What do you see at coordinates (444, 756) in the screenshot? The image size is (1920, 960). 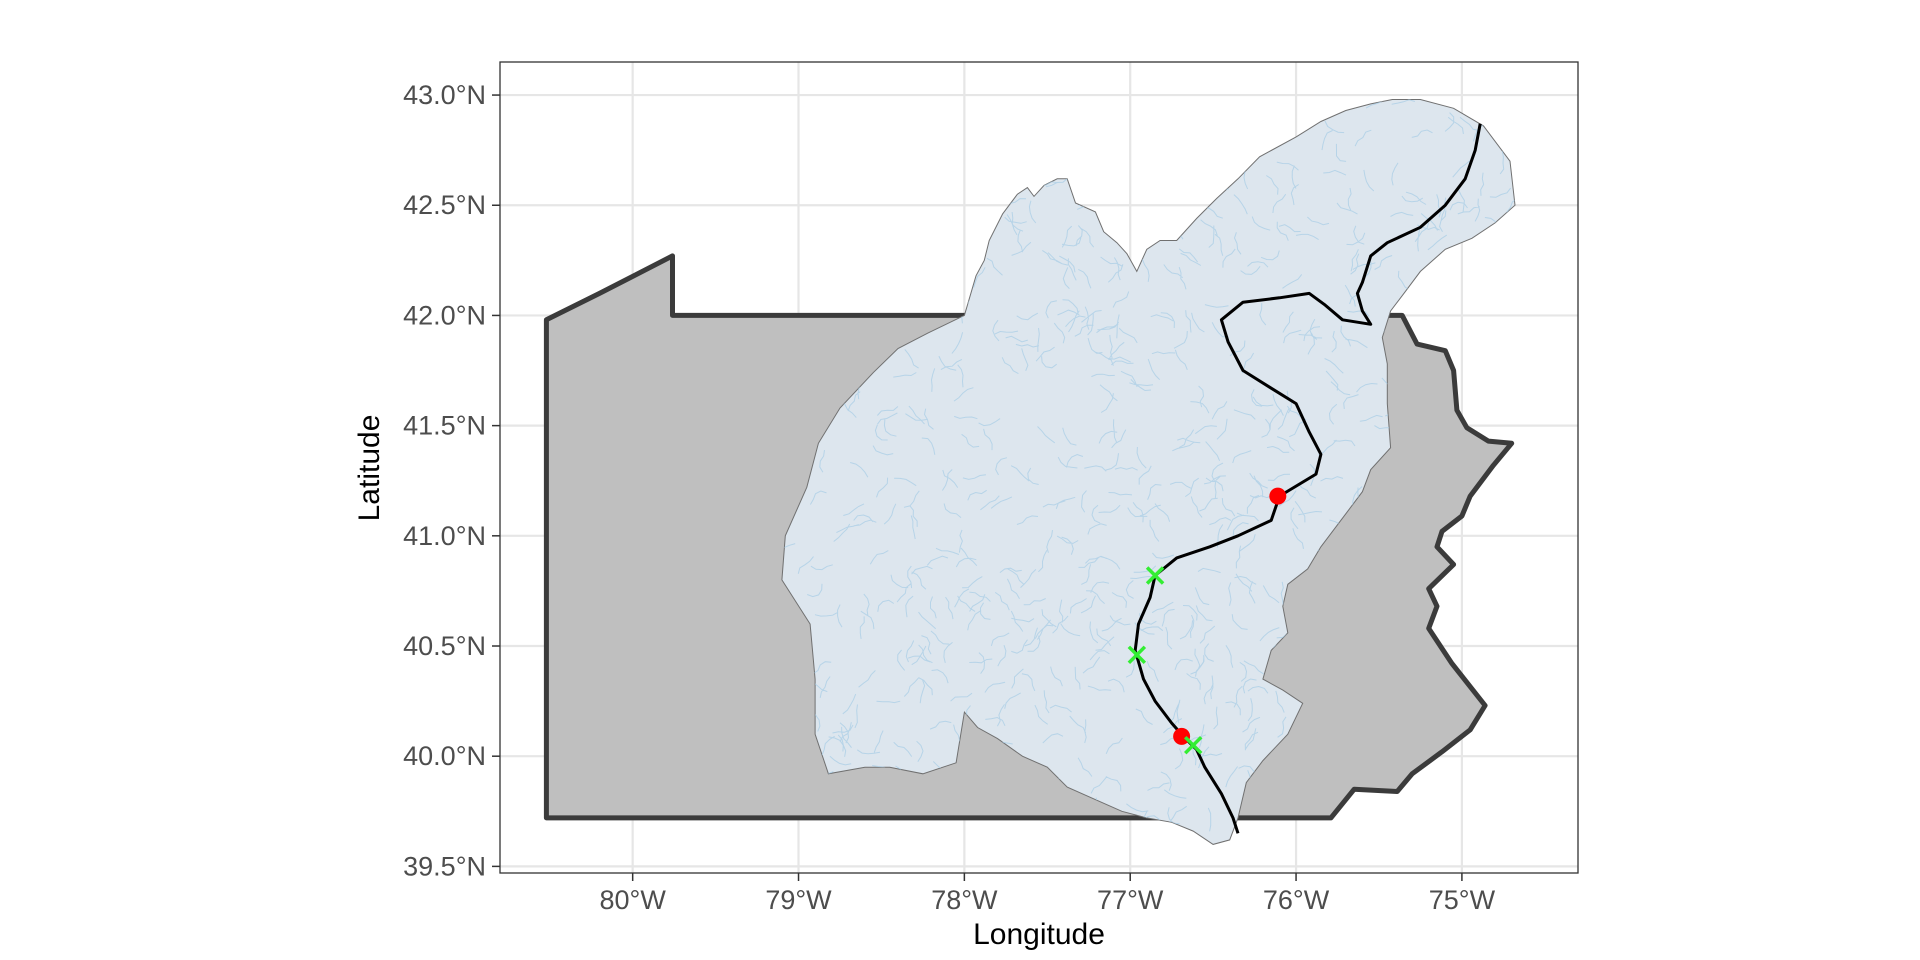 I see `y-tick-label: 40.0°N` at bounding box center [444, 756].